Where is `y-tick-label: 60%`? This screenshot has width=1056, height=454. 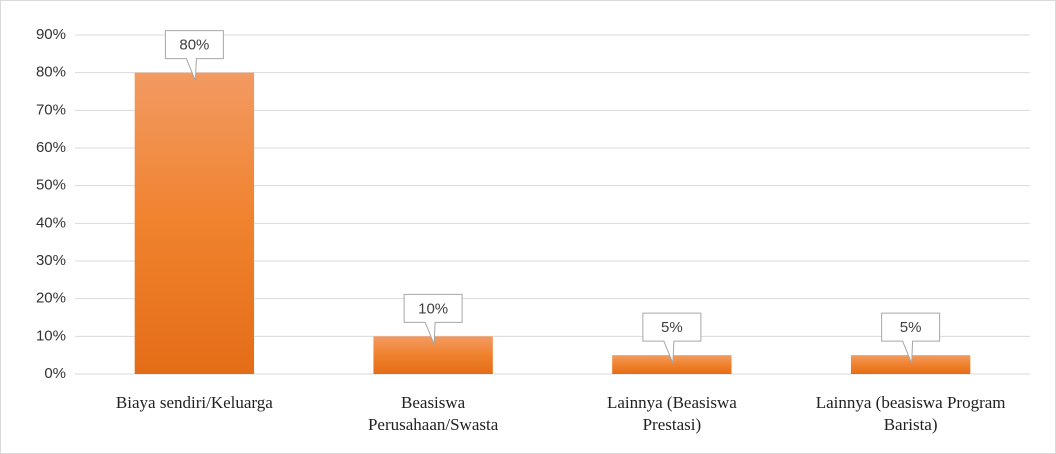
y-tick-label: 60% is located at coordinates (51, 147).